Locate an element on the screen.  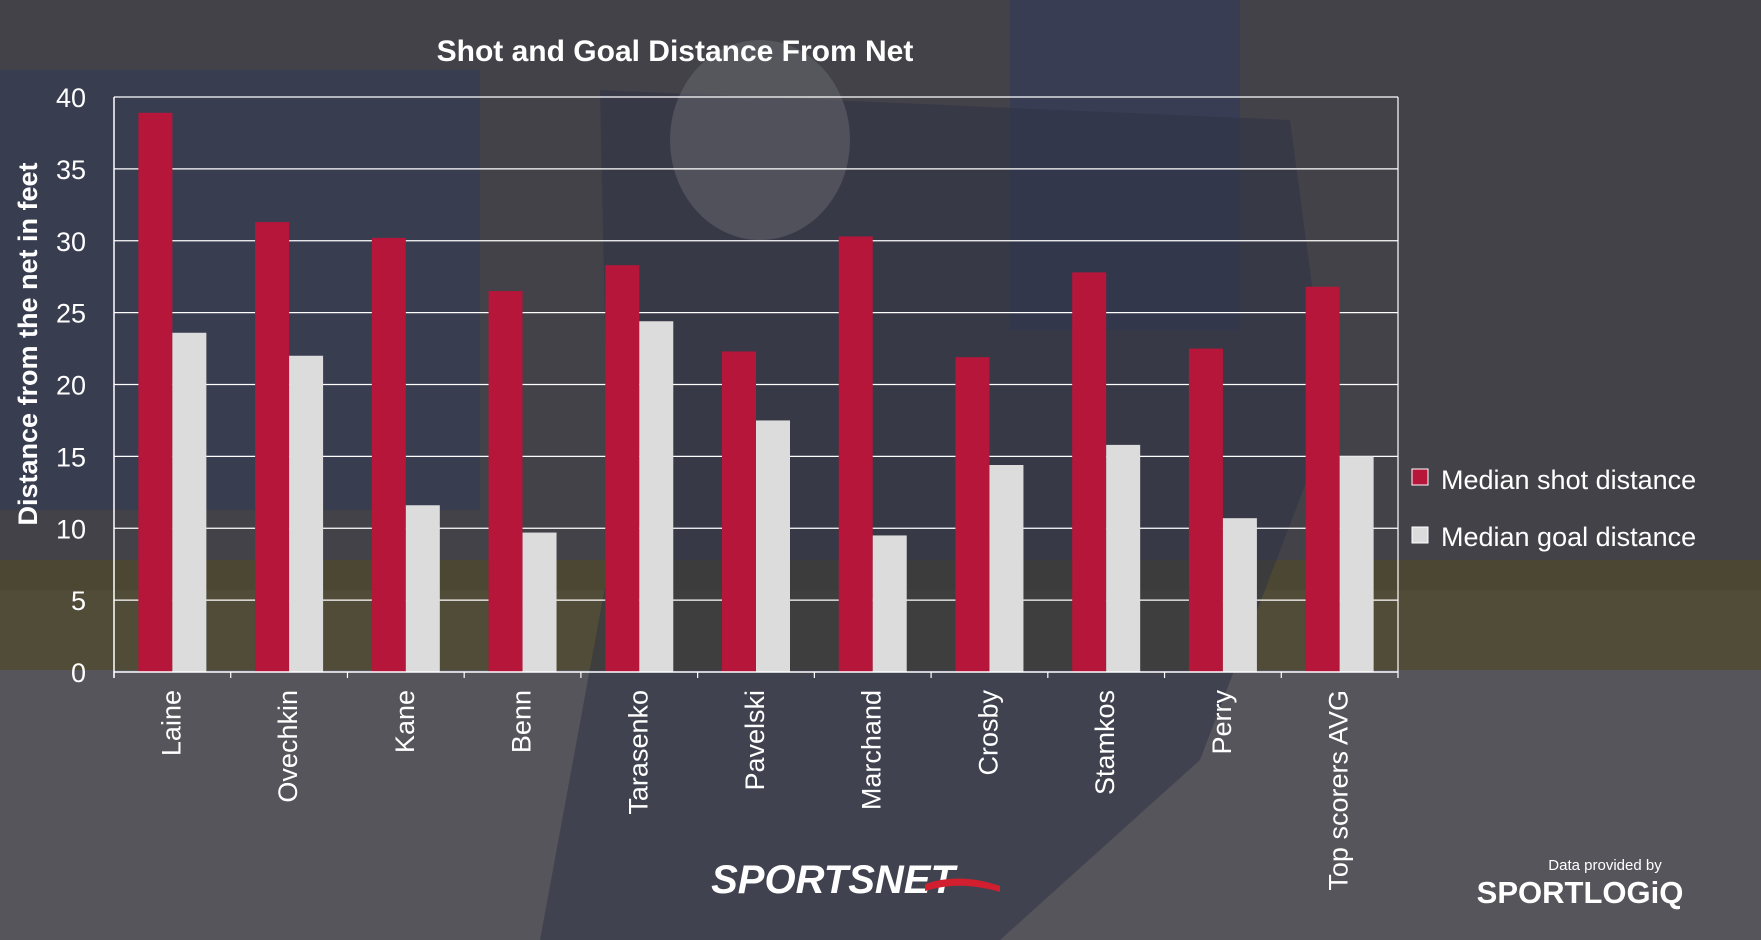
data-credit-text: Data provided by is located at coordinates (1605, 865).